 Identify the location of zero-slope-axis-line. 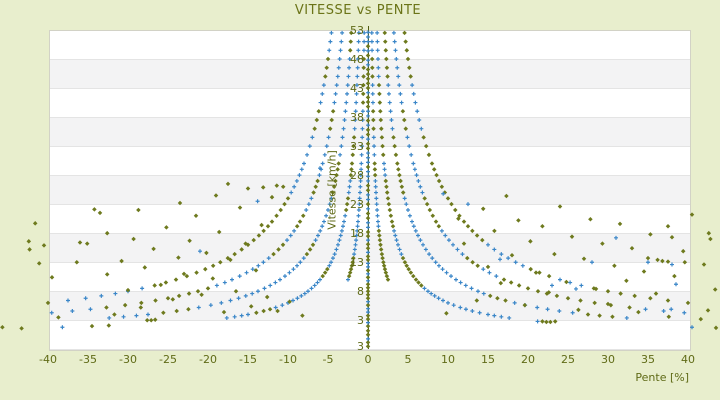
(368, 187).